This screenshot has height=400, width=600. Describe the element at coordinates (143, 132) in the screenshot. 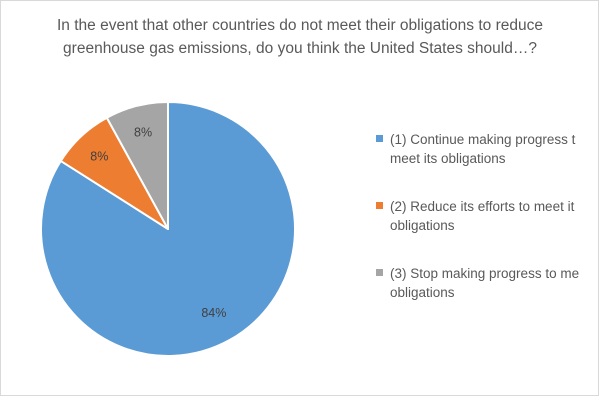

I see `data-label-stop: 8%` at that location.